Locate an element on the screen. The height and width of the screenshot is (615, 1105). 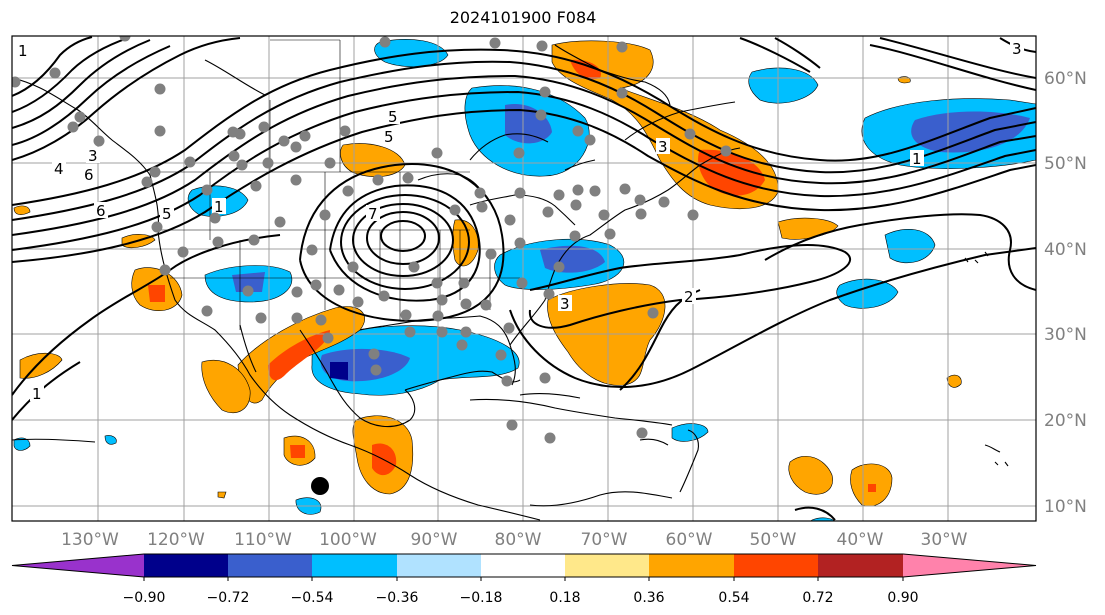
svg-text: 0.54 is located at coordinates (733, 598).